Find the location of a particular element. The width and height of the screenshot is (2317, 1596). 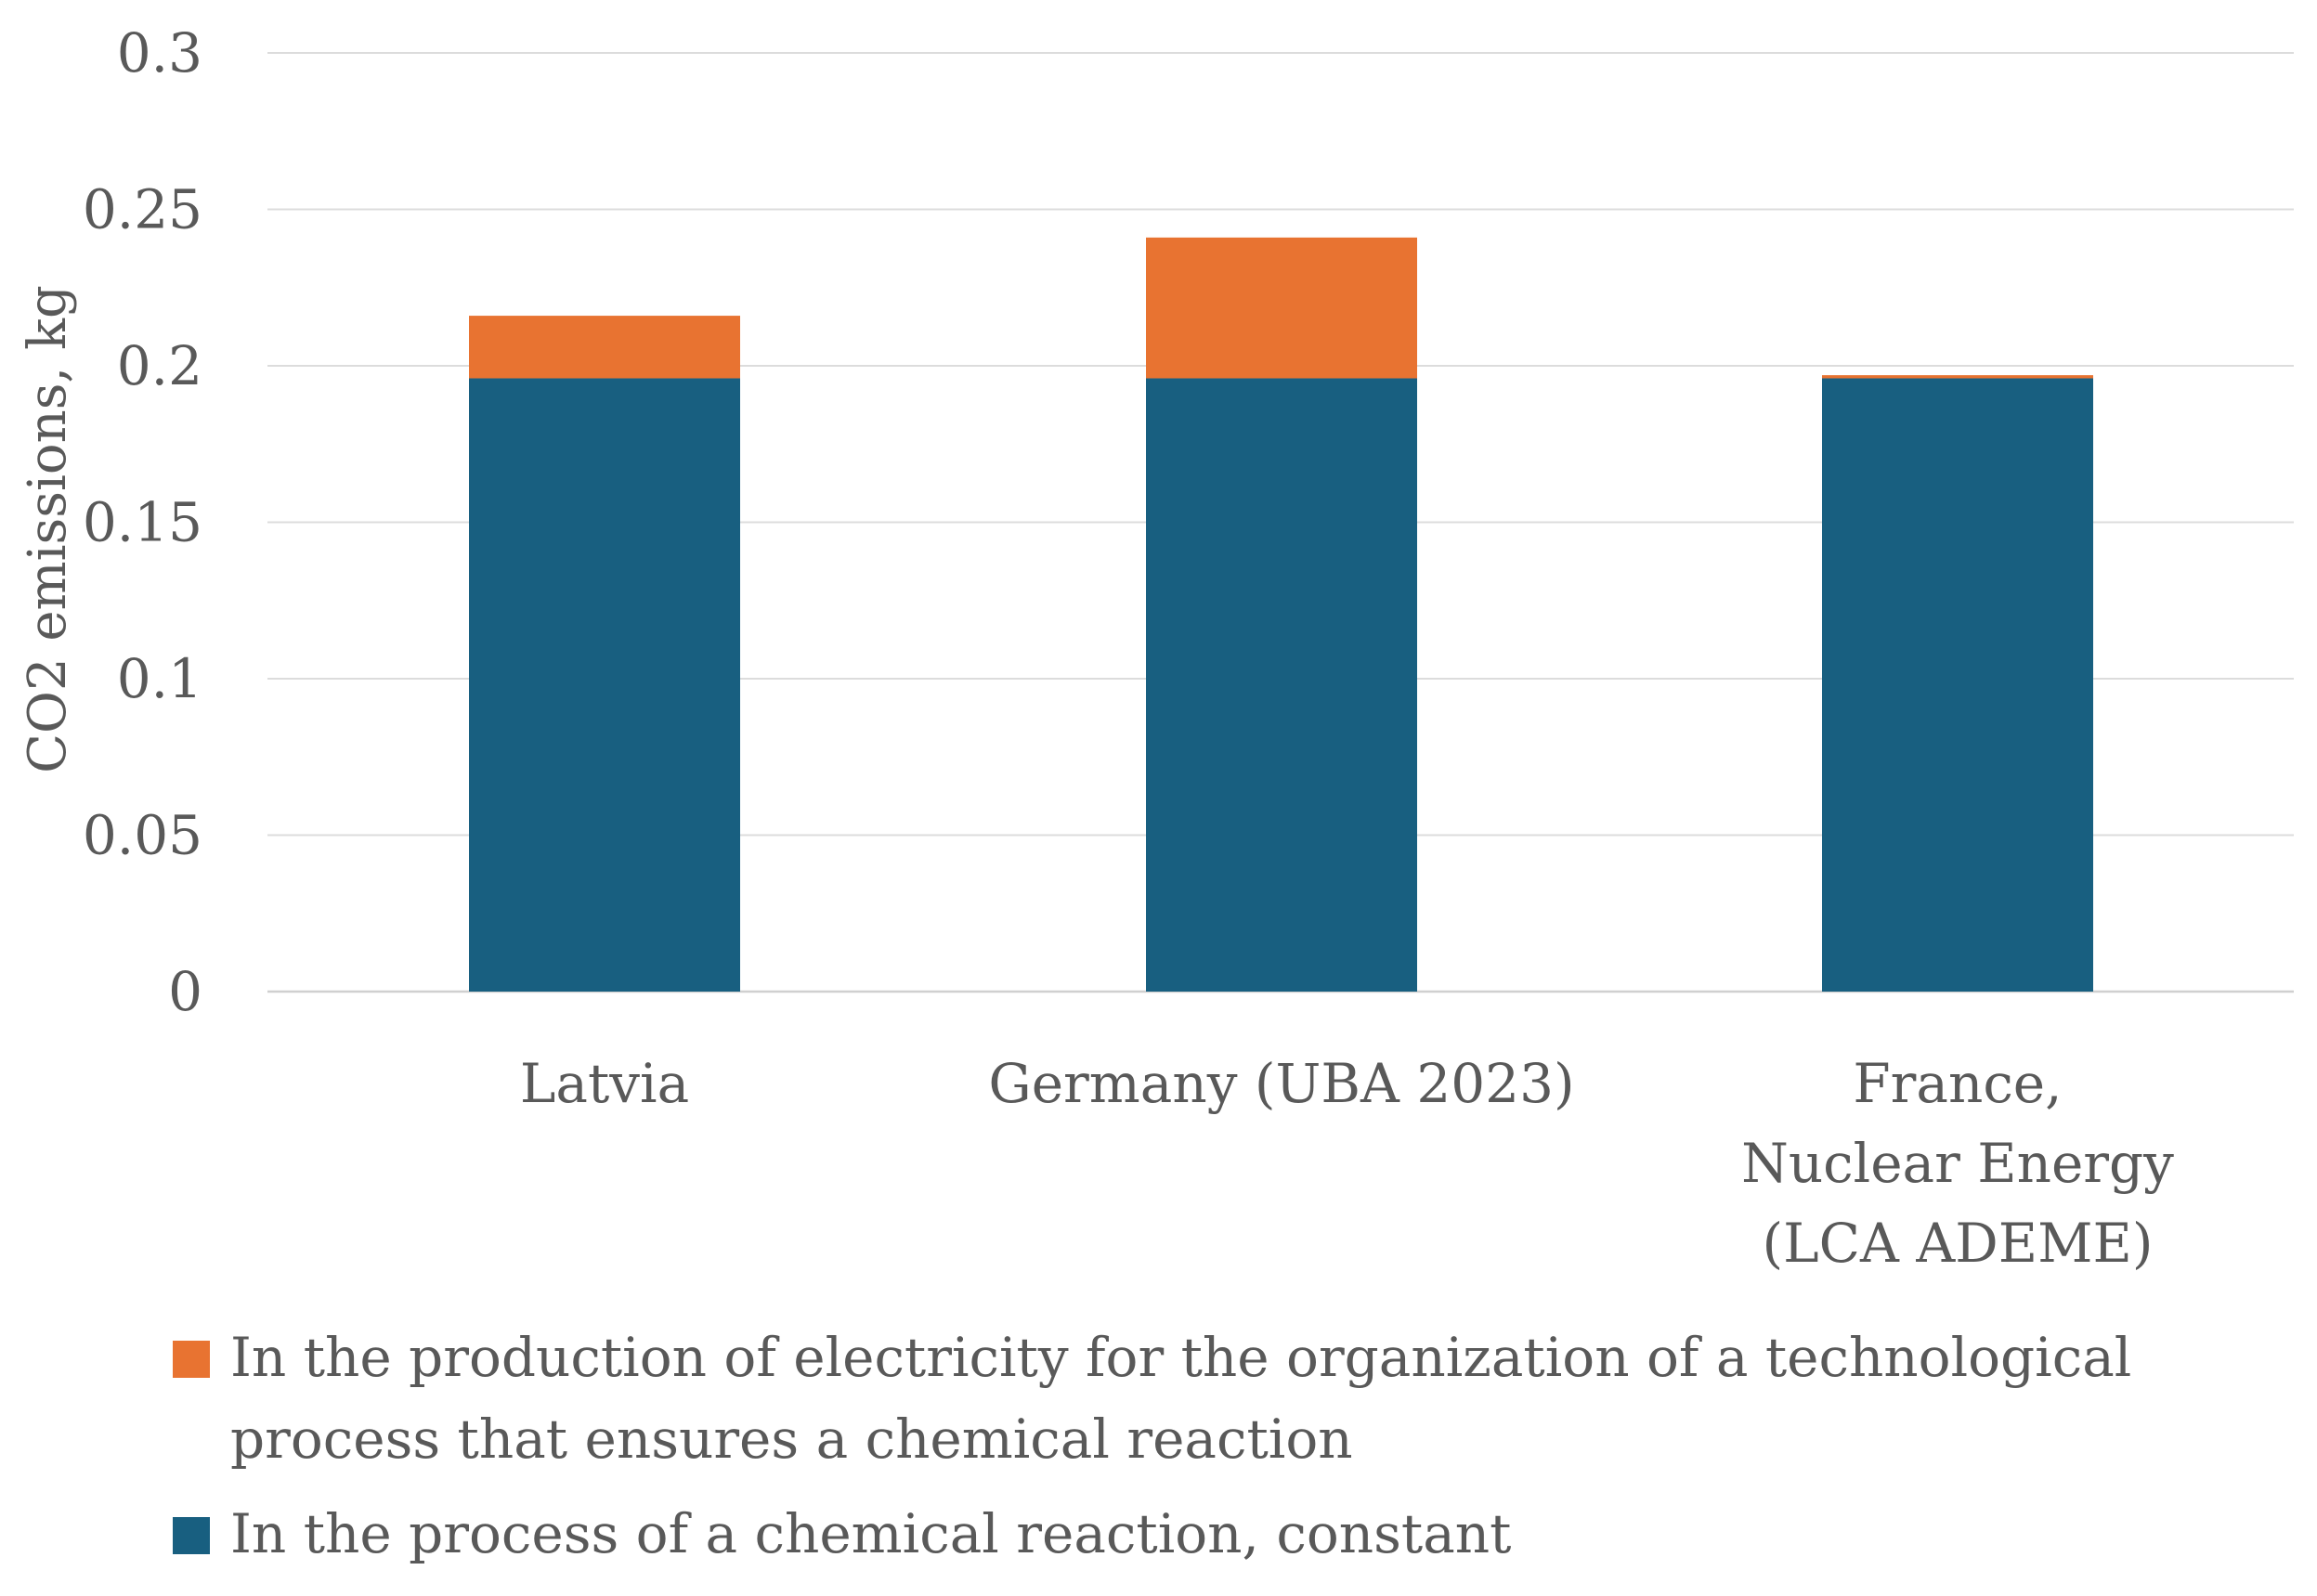

y-tick-label: 0.15 is located at coordinates (142, 523).